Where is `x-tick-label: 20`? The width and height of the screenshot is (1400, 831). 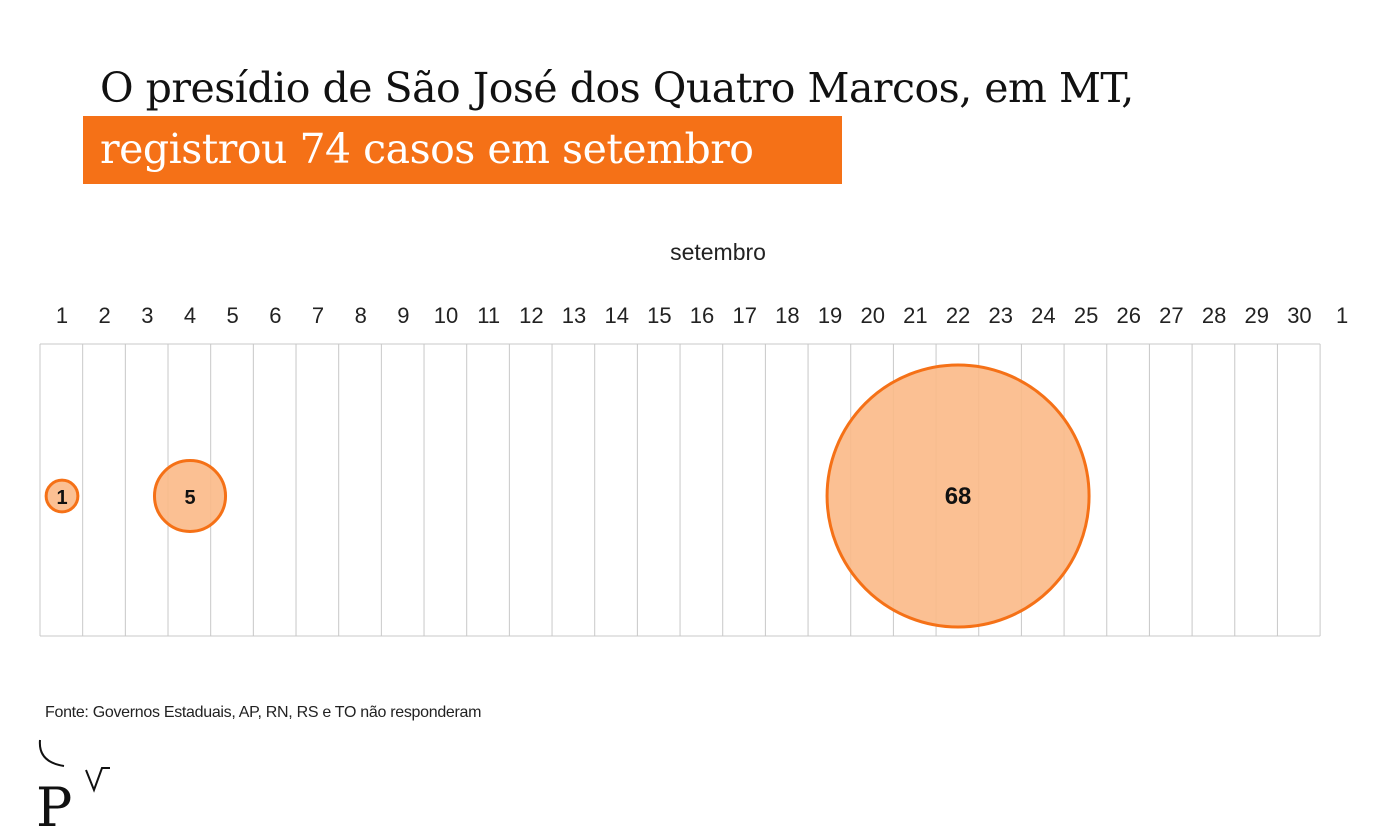
x-tick-label: 20 is located at coordinates (872, 315).